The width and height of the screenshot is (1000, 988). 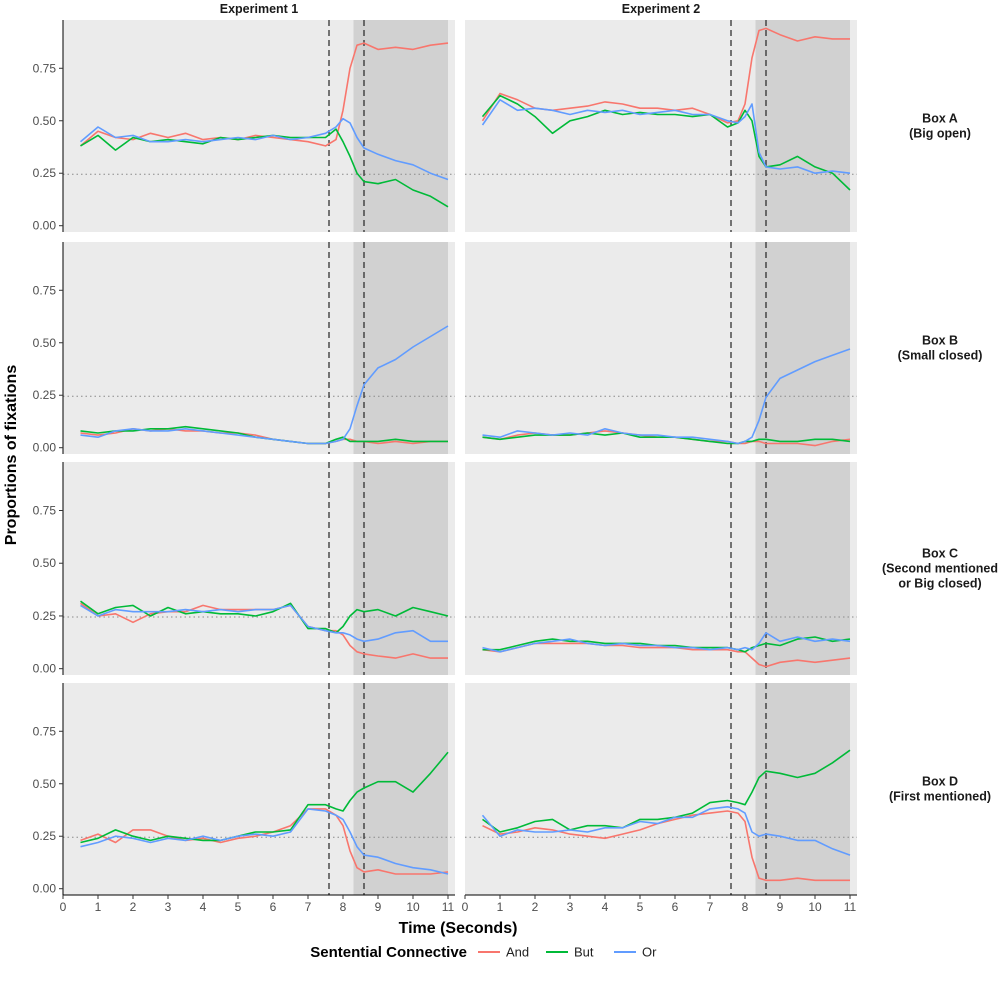 I want to click on facet-panel: 0 1 2 3 4 5 6 7 8 9 10 11, so click(x=659, y=798).